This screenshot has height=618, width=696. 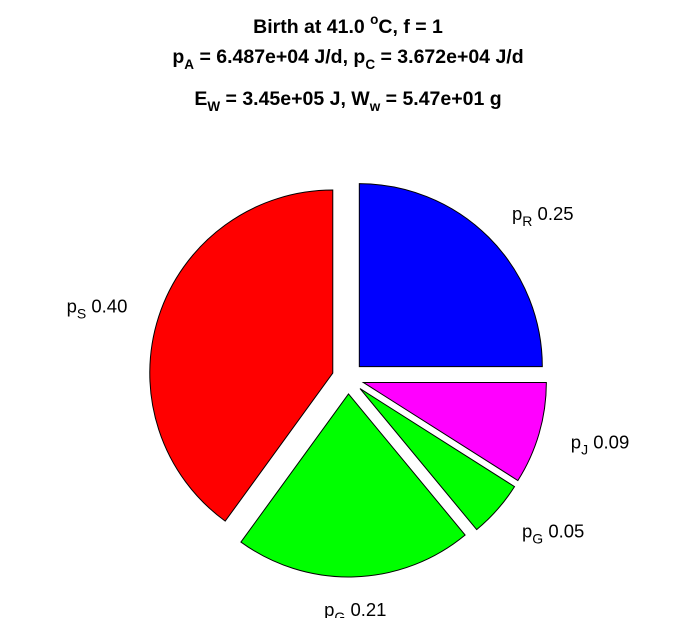 I want to click on title-line-1: Birth at 41.0 oC, f = 1, so click(x=348, y=25).